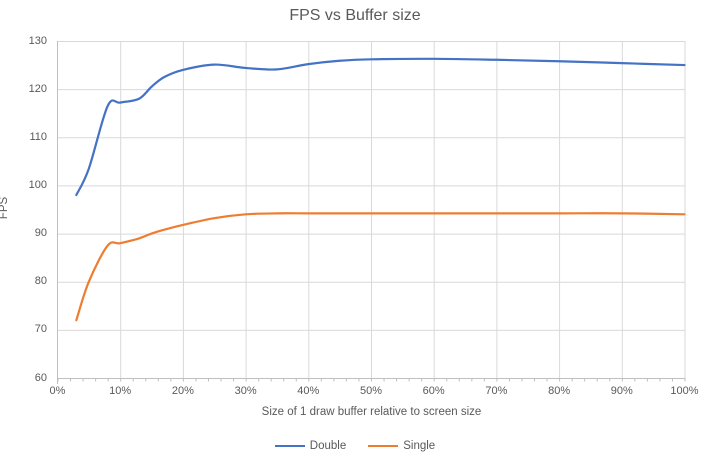  I want to click on y-axis-title: FPS, so click(5, 208).